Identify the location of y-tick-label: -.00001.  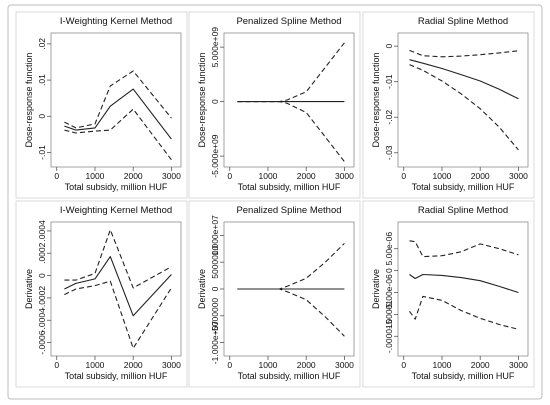
(389, 314).